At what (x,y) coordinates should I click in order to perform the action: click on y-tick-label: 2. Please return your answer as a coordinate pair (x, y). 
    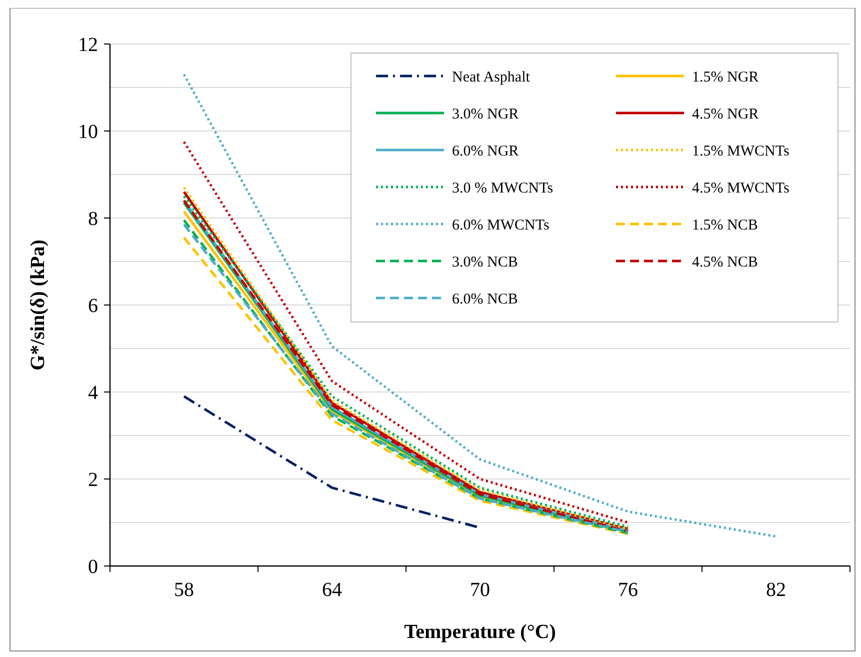
    Looking at the image, I should click on (93, 480).